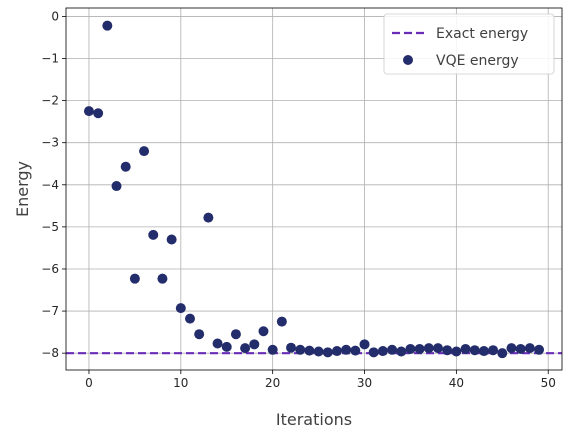 Image resolution: width=571 pixels, height=438 pixels. Describe the element at coordinates (408, 60) in the screenshot. I see `legend-vqe-swatch` at that location.